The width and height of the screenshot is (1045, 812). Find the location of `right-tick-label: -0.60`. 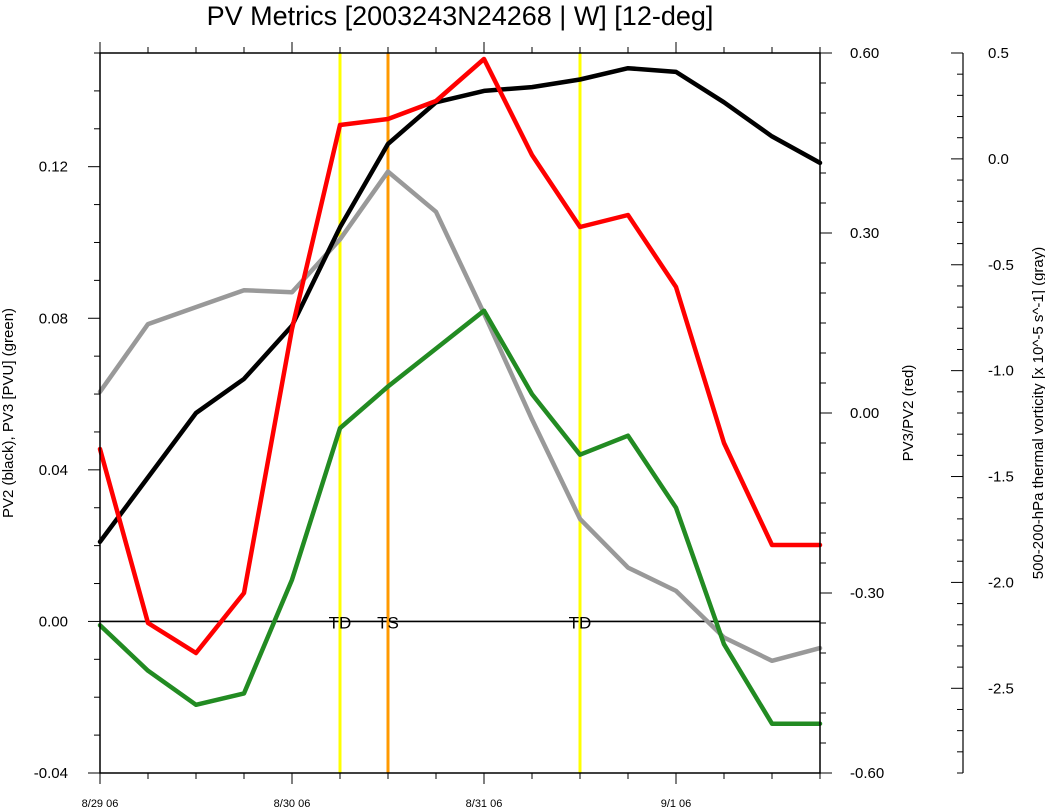

right-tick-label: -0.60 is located at coordinates (867, 773).